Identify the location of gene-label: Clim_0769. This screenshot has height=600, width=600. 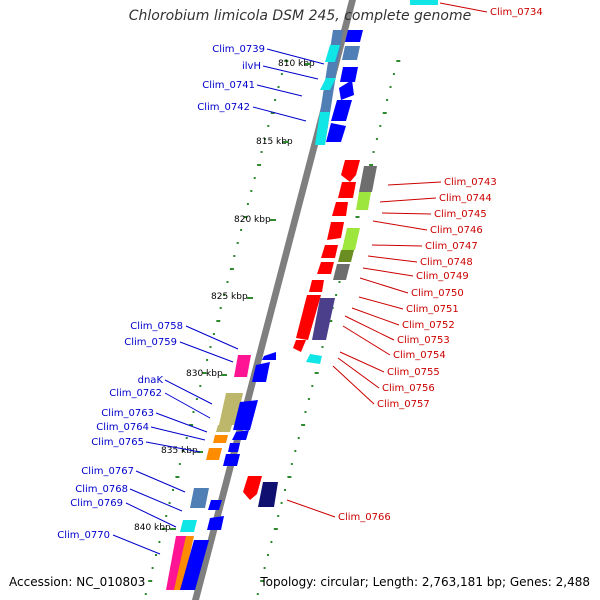
(96, 503).